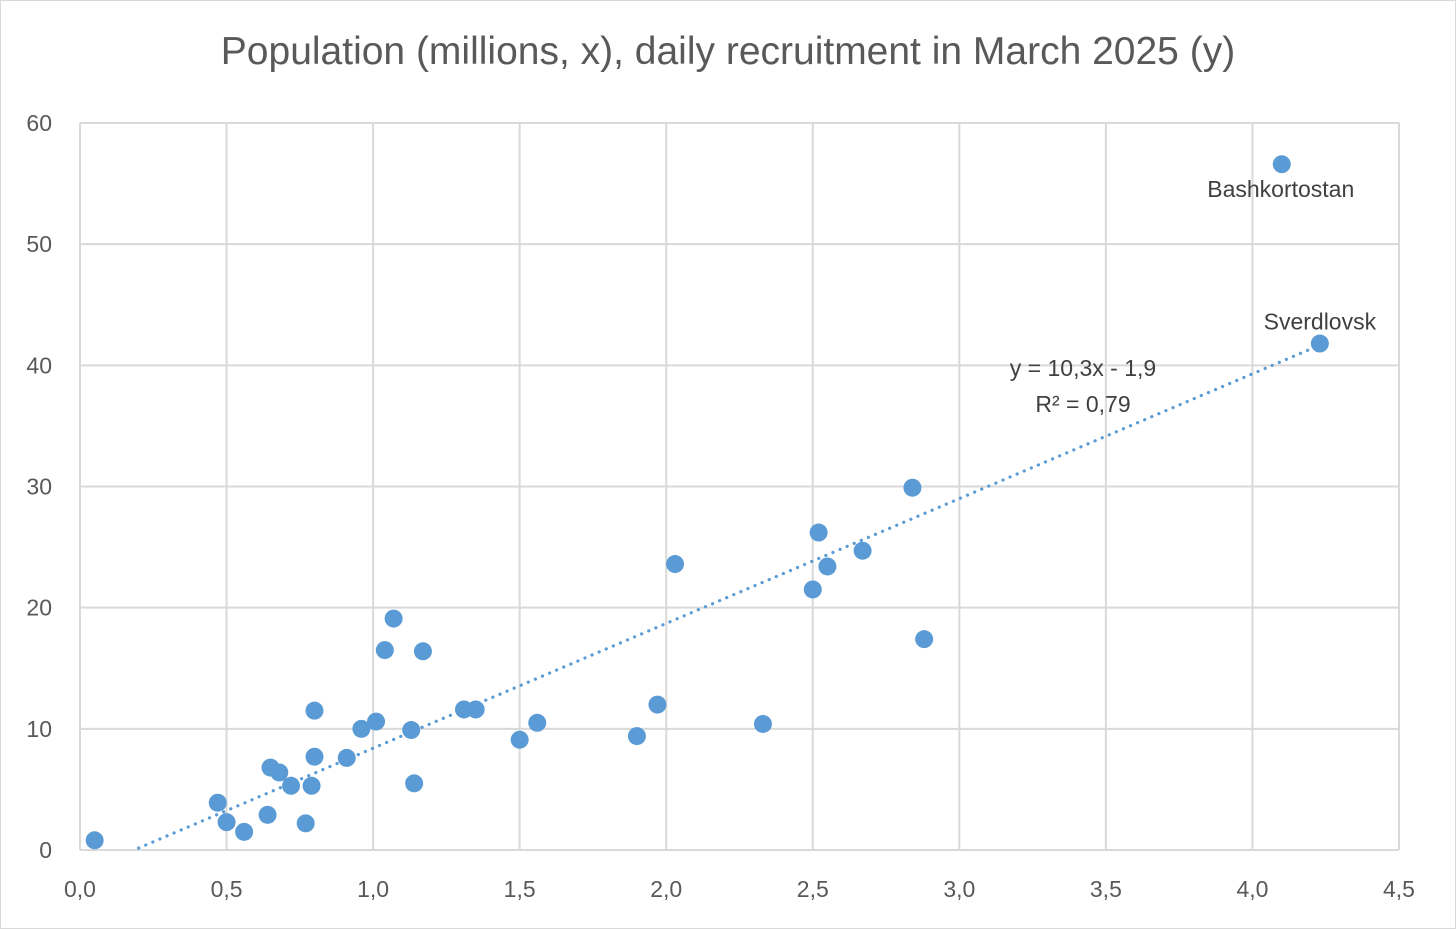 The height and width of the screenshot is (929, 1456). What do you see at coordinates (666, 889) in the screenshot?
I see `x-tick-label: 2,0` at bounding box center [666, 889].